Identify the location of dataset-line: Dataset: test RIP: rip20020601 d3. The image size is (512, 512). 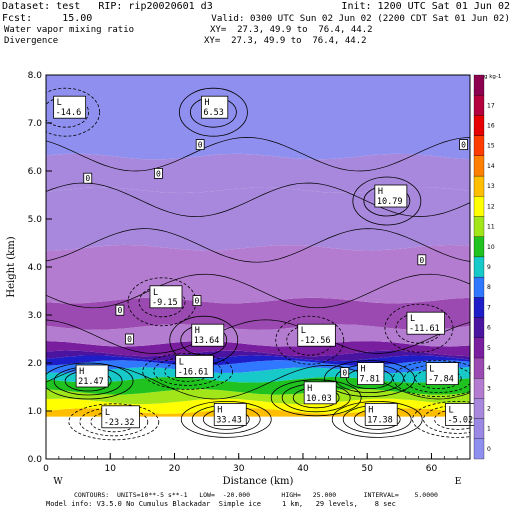
(107, 6).